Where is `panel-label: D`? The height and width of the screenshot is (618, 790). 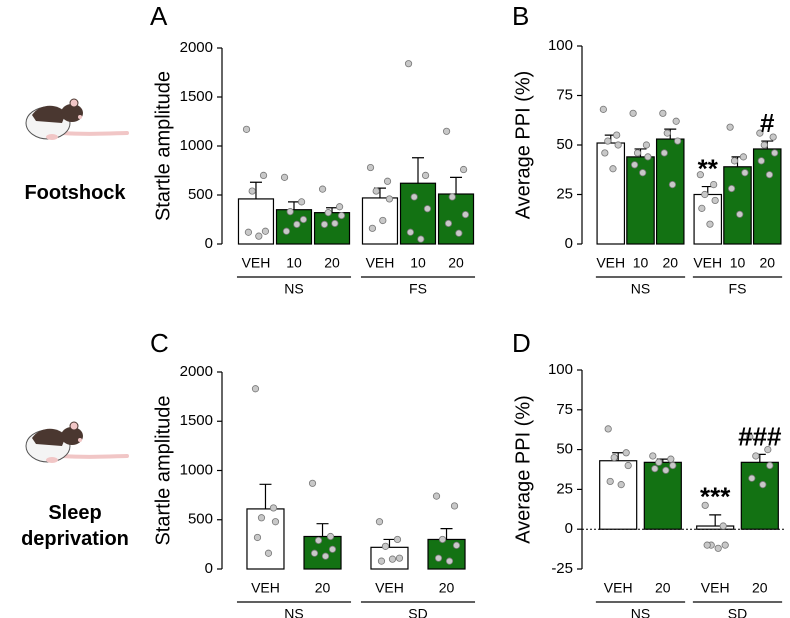 panel-label: D is located at coordinates (521, 343).